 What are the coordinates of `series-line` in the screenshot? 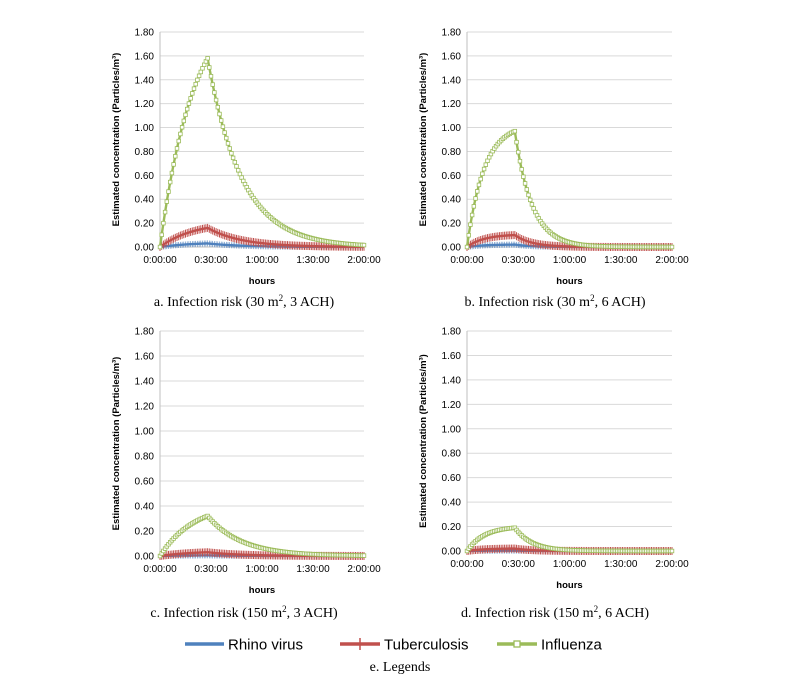 It's located at (261, 152).